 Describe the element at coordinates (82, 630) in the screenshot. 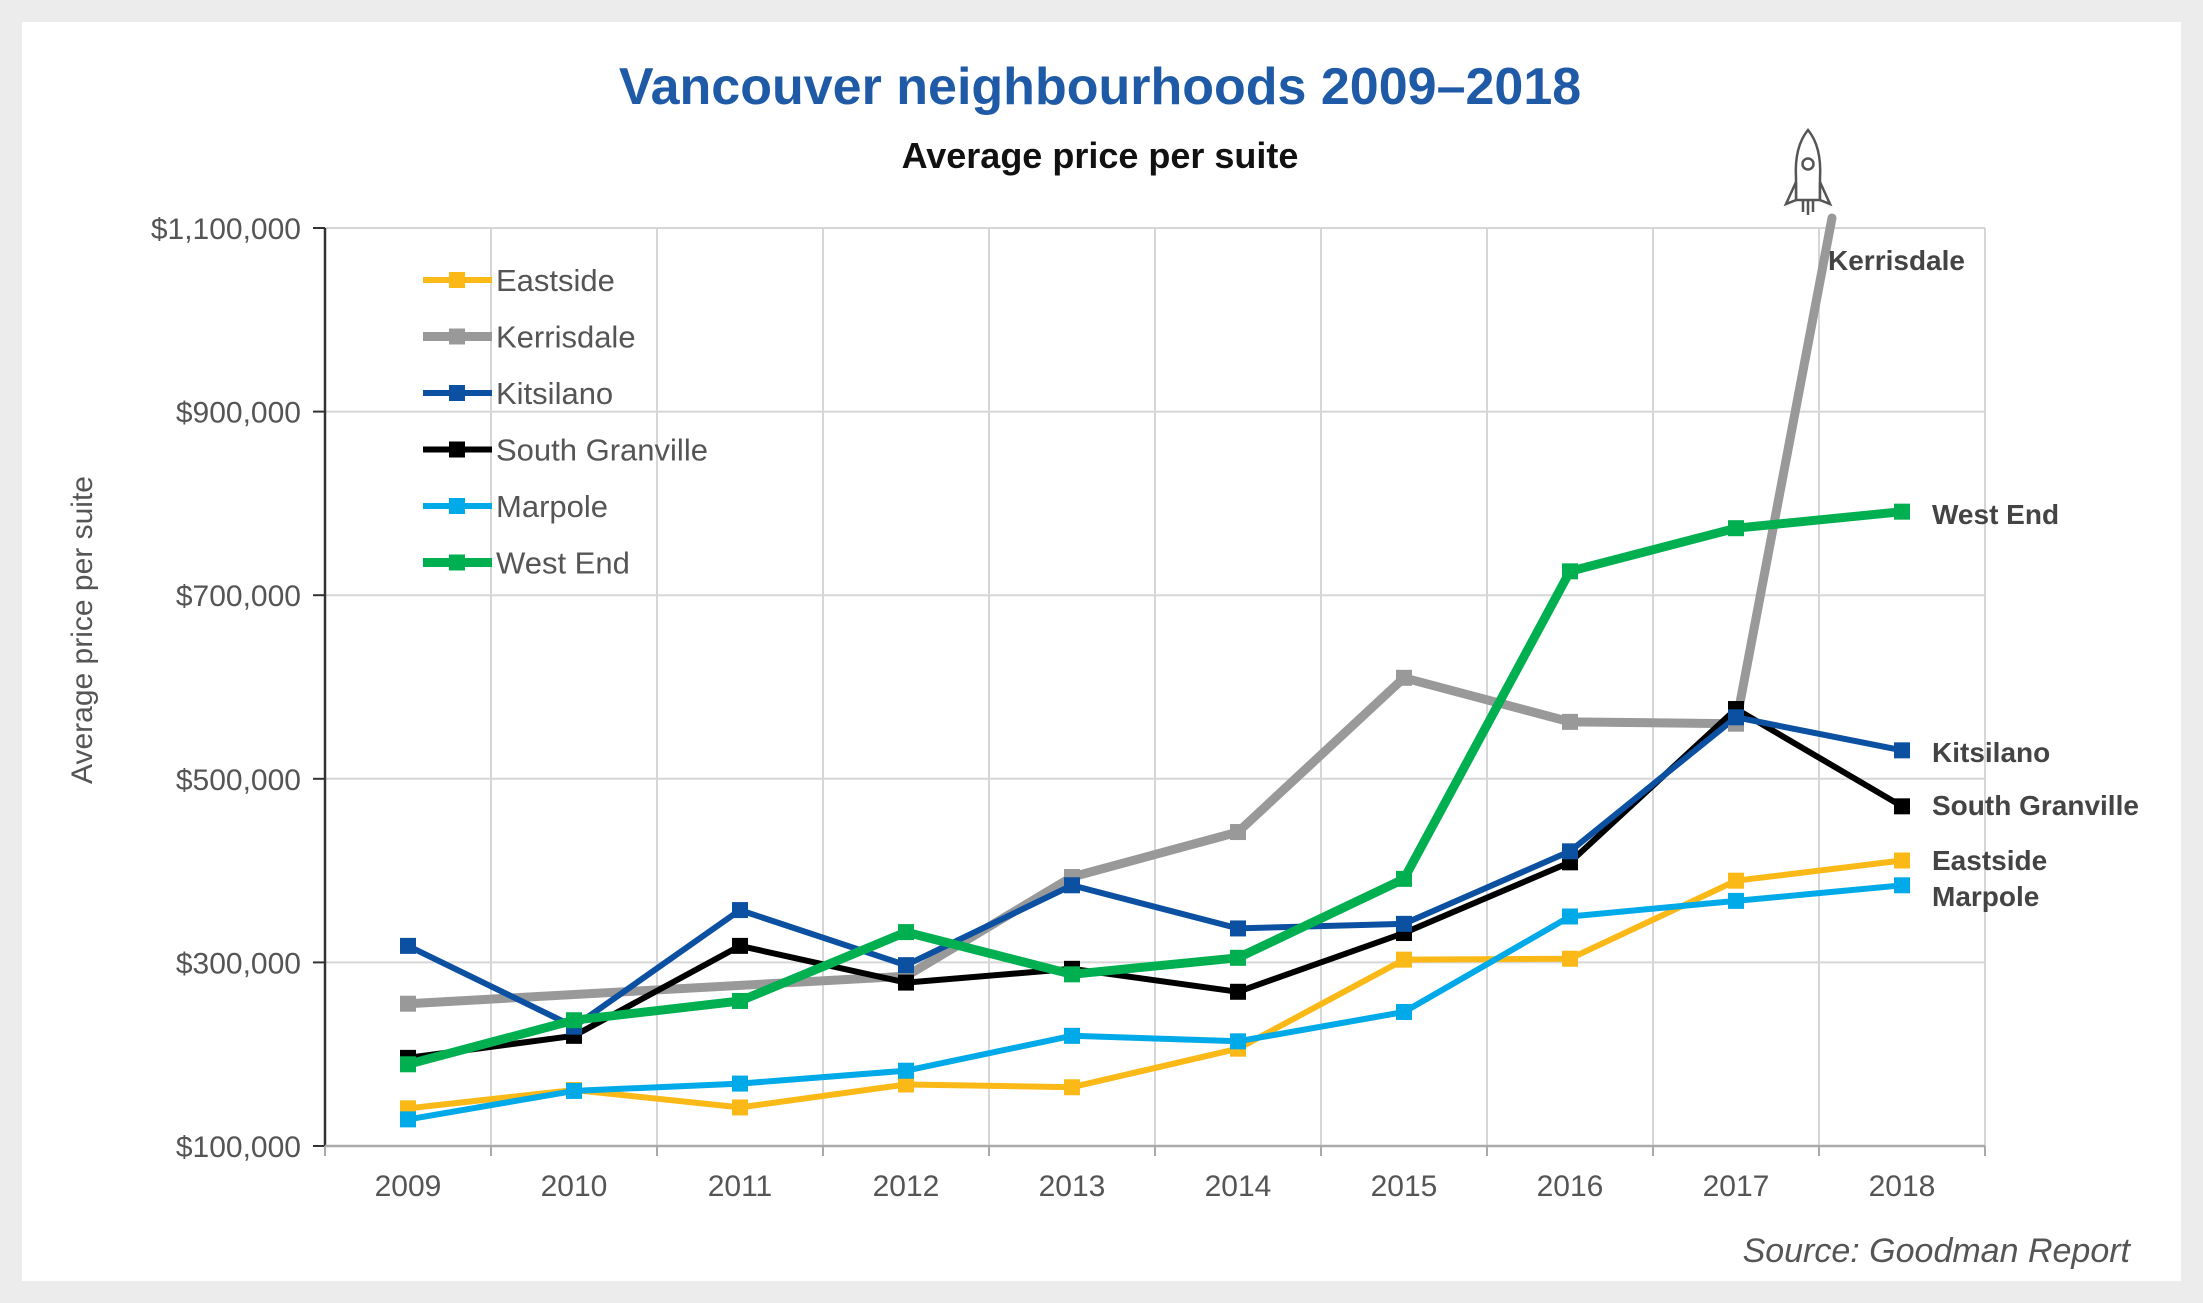

I see `y-axis-label: Average price per suite` at that location.